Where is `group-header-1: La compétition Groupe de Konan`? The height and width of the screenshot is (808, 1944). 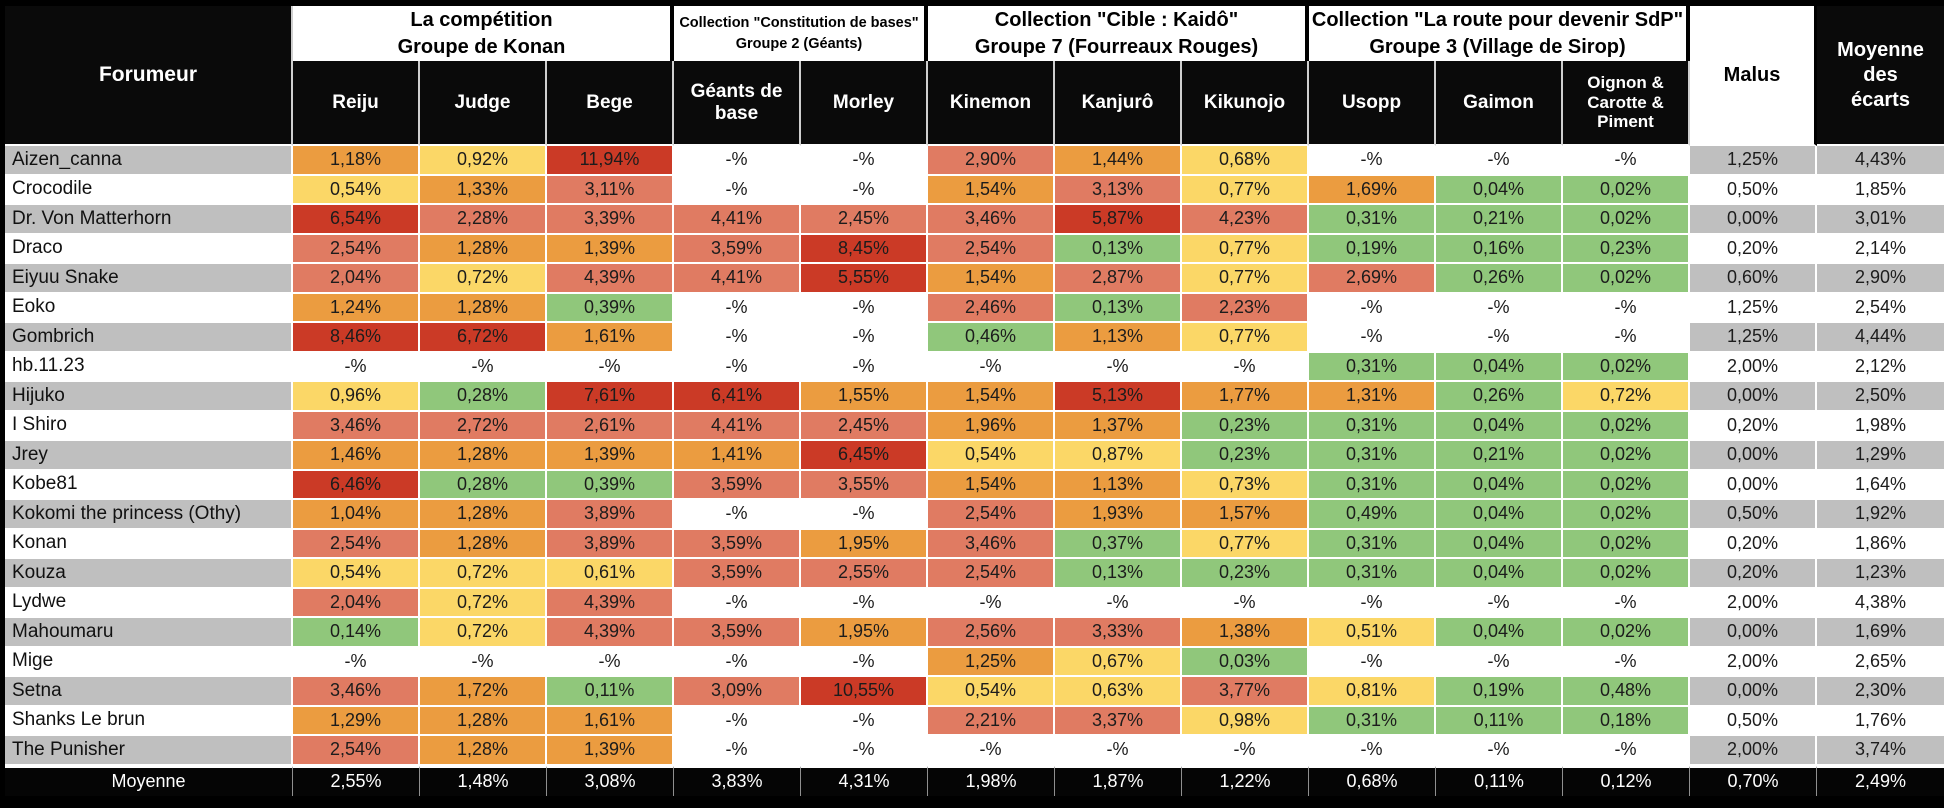 group-header-1: La compétition Groupe de Konan is located at coordinates (483, 33).